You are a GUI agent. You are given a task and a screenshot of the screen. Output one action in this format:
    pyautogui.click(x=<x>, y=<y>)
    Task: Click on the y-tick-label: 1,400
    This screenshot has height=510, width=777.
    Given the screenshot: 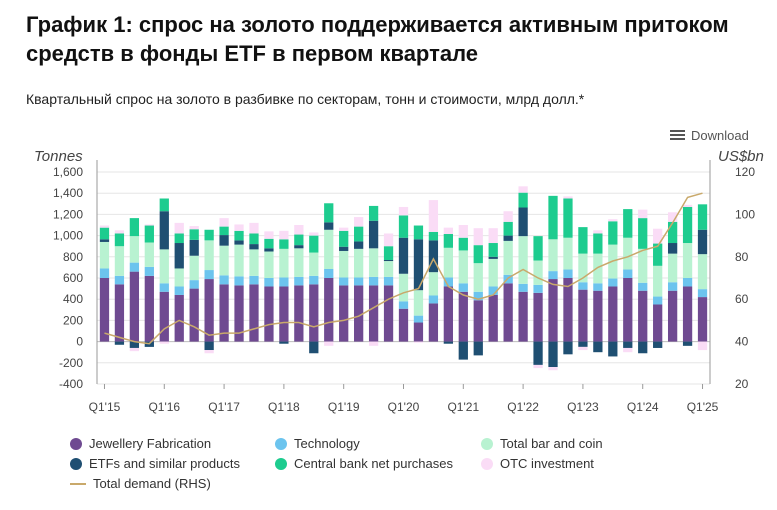 What is the action you would take?
    pyautogui.click(x=68, y=193)
    